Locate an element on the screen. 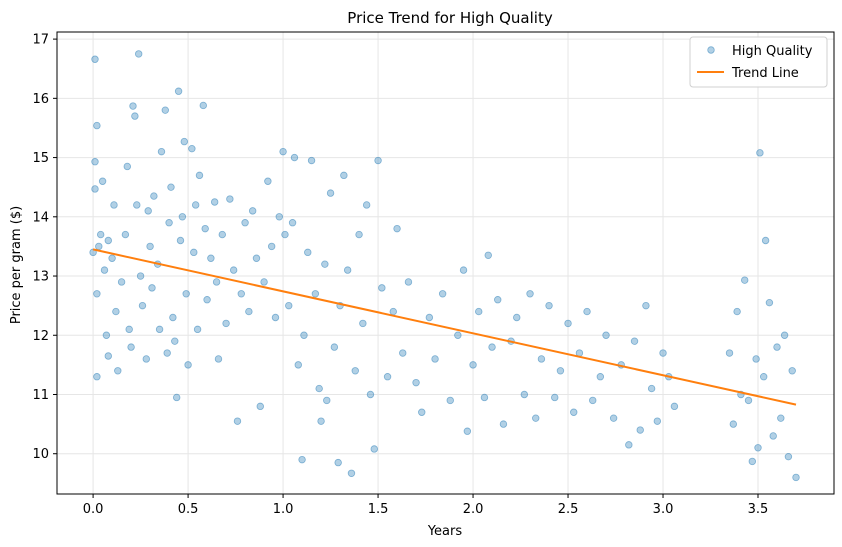 The width and height of the screenshot is (842, 547). y-tick-label: 12 is located at coordinates (40, 336).